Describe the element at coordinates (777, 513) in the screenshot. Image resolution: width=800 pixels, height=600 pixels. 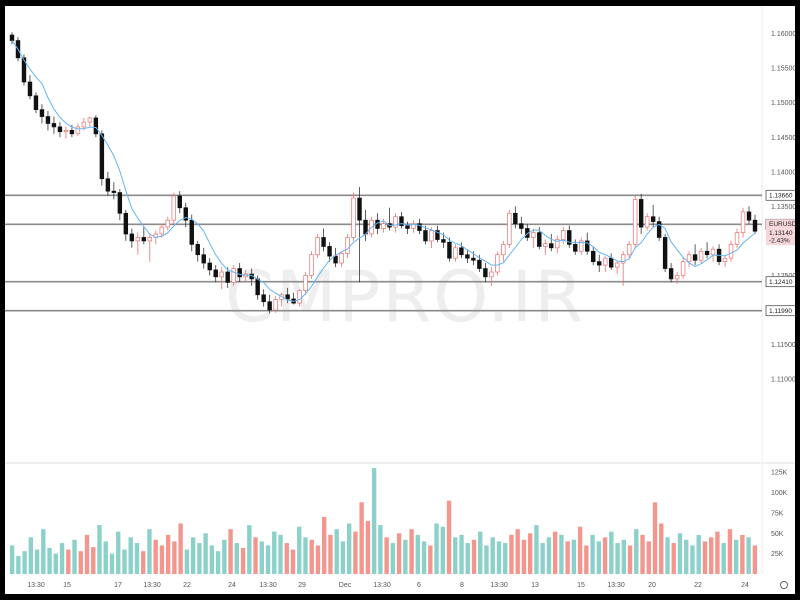
I see `volume-tick-label: 75K` at that location.